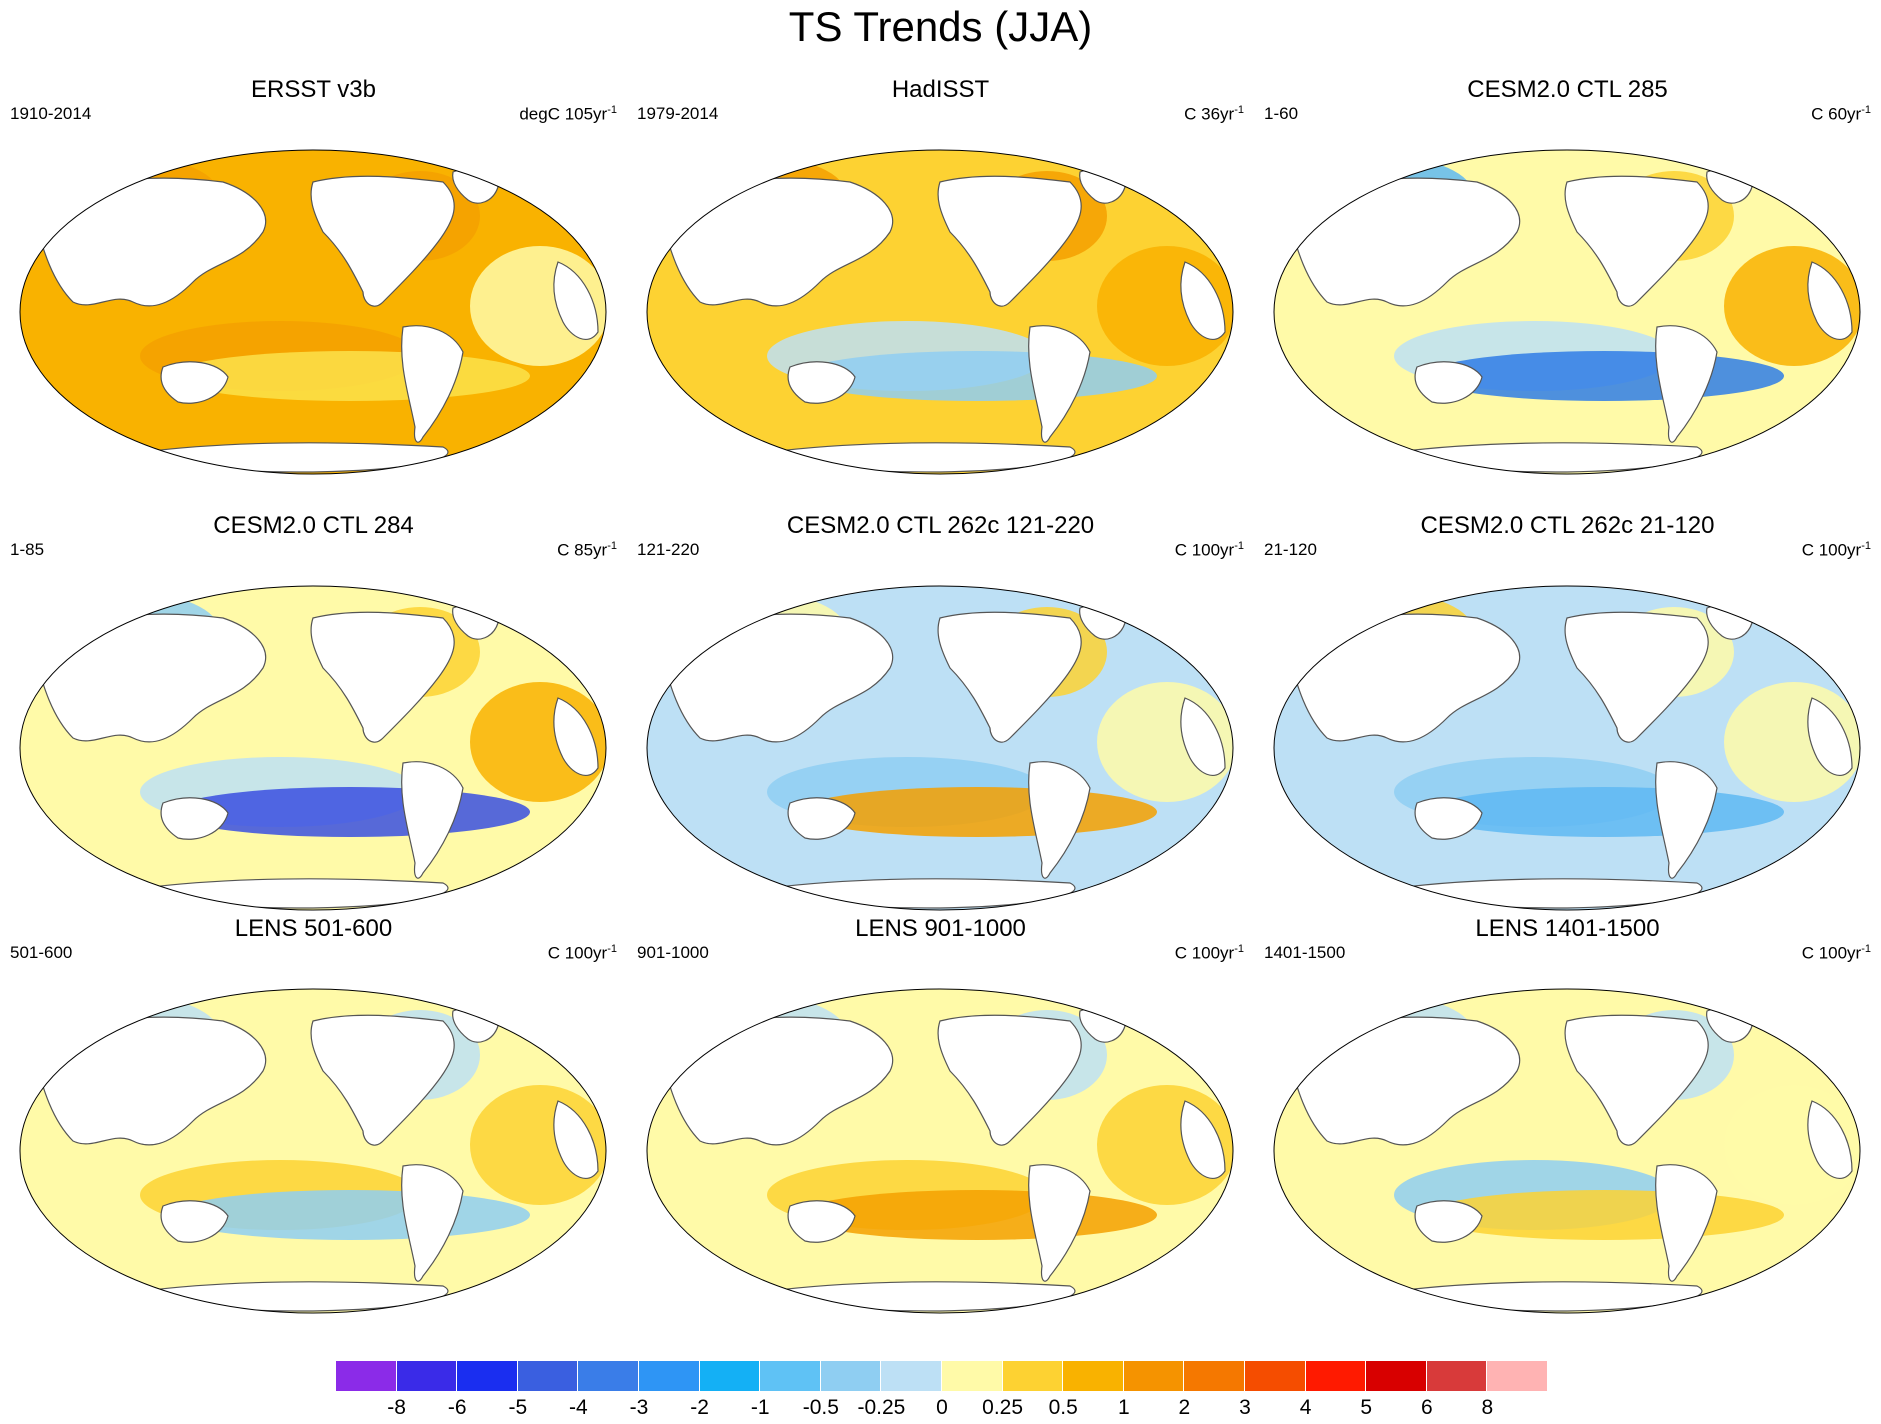  What do you see at coordinates (678, 113) in the screenshot?
I see `panel-period-label: 1979-2014` at bounding box center [678, 113].